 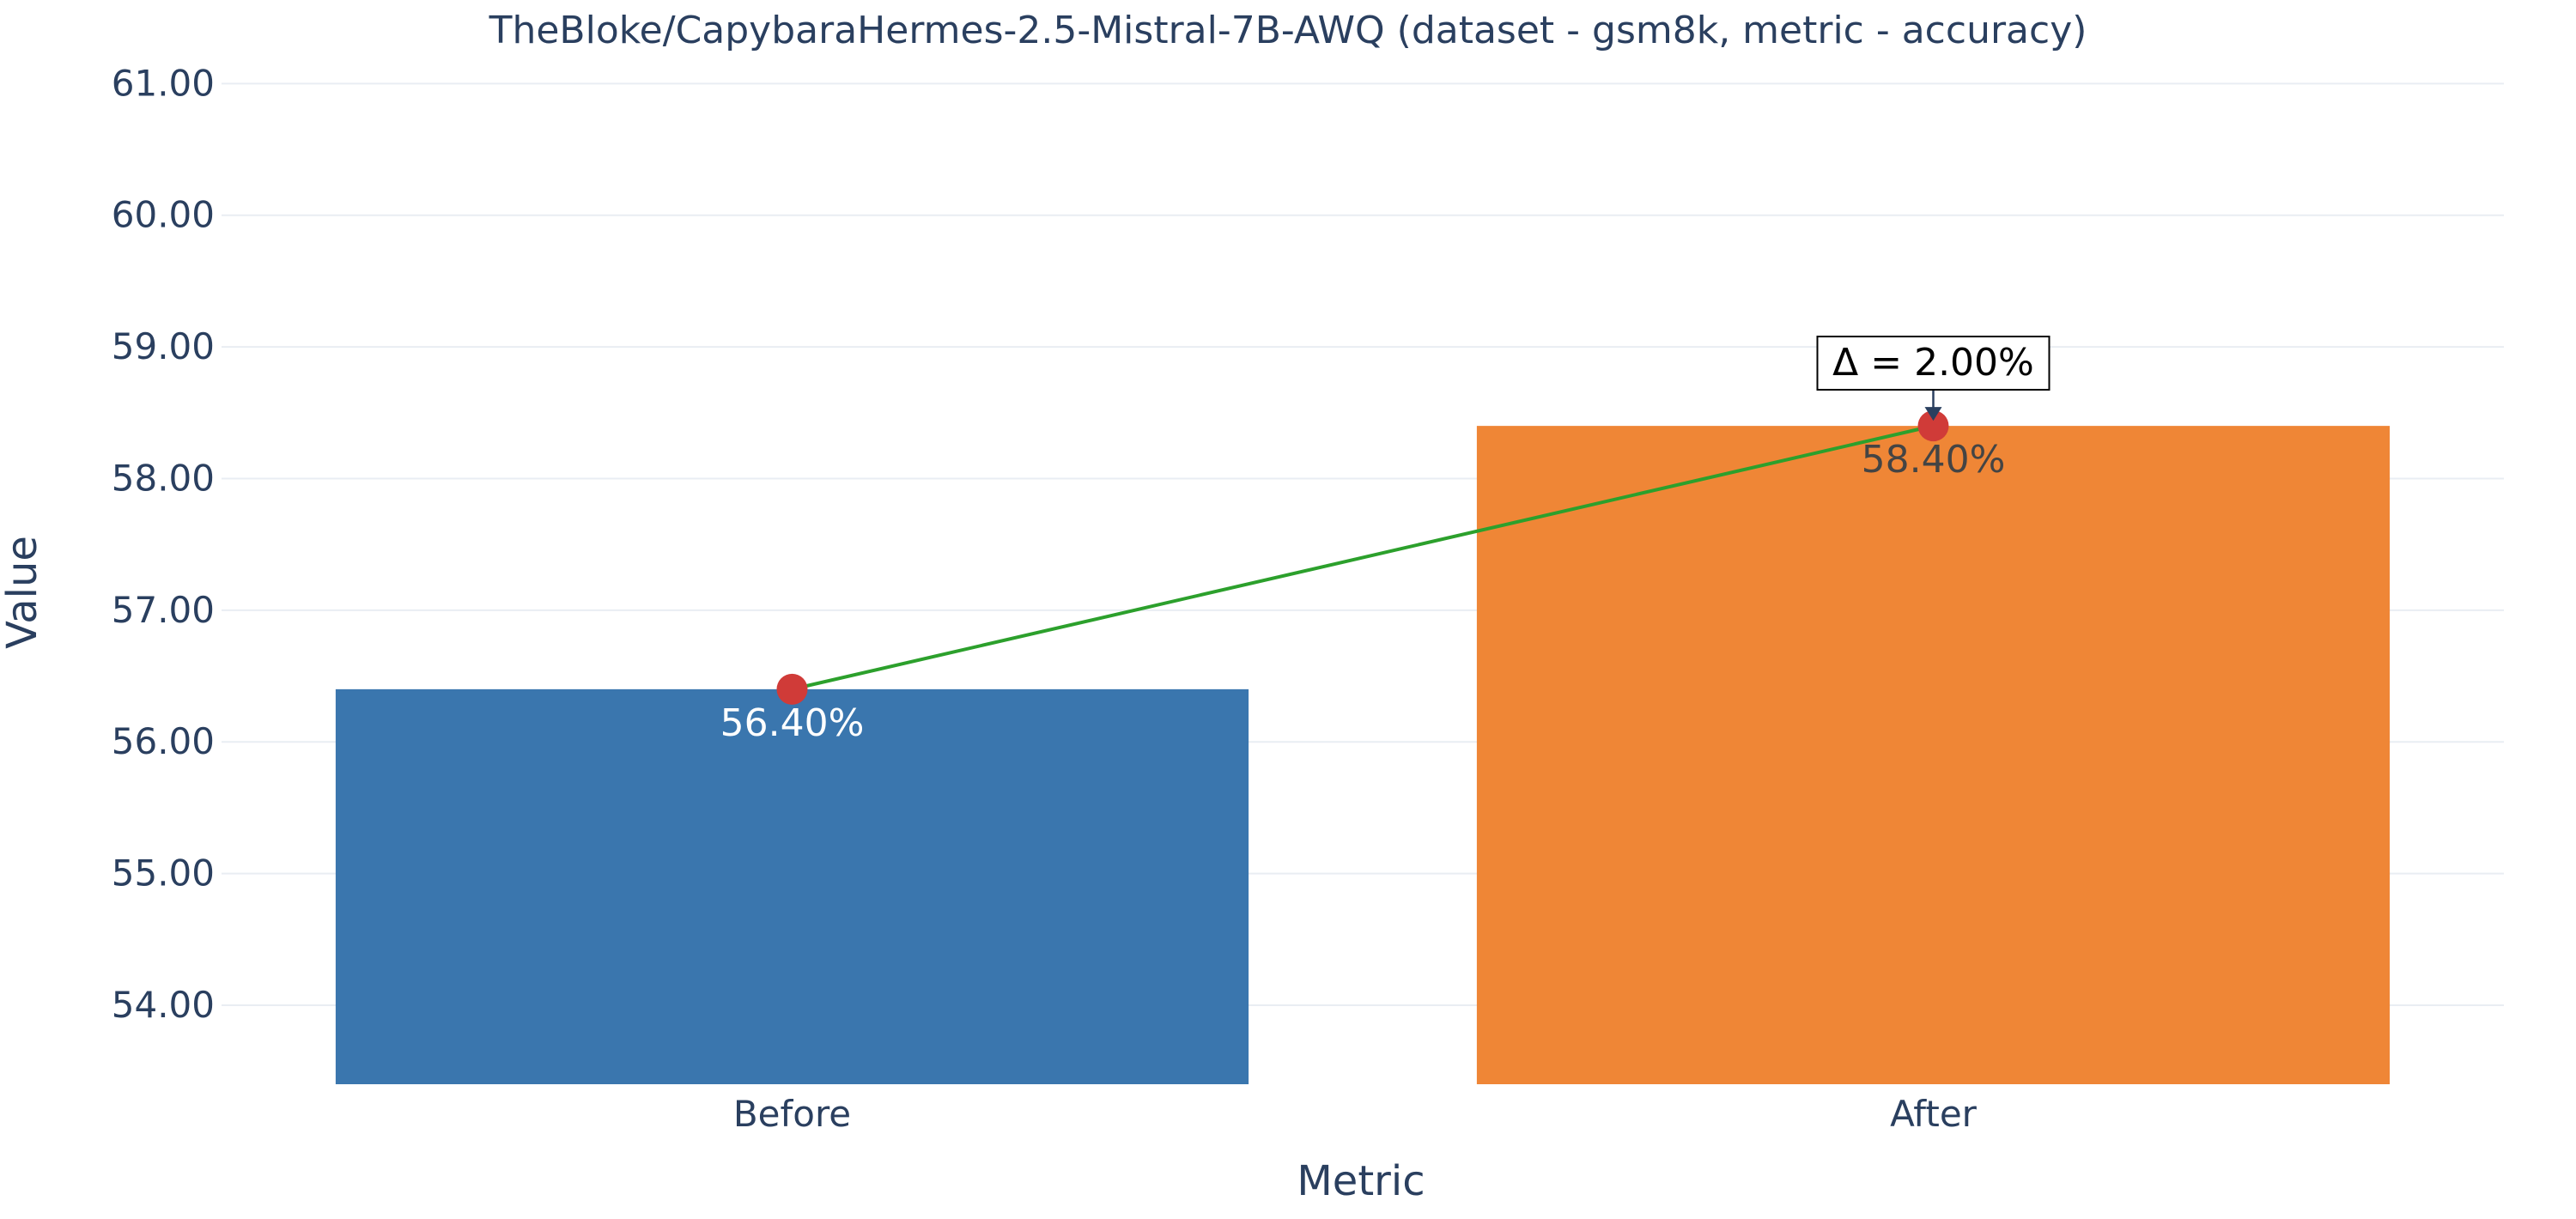 I want to click on x-tick-label: Before, so click(x=792, y=1114).